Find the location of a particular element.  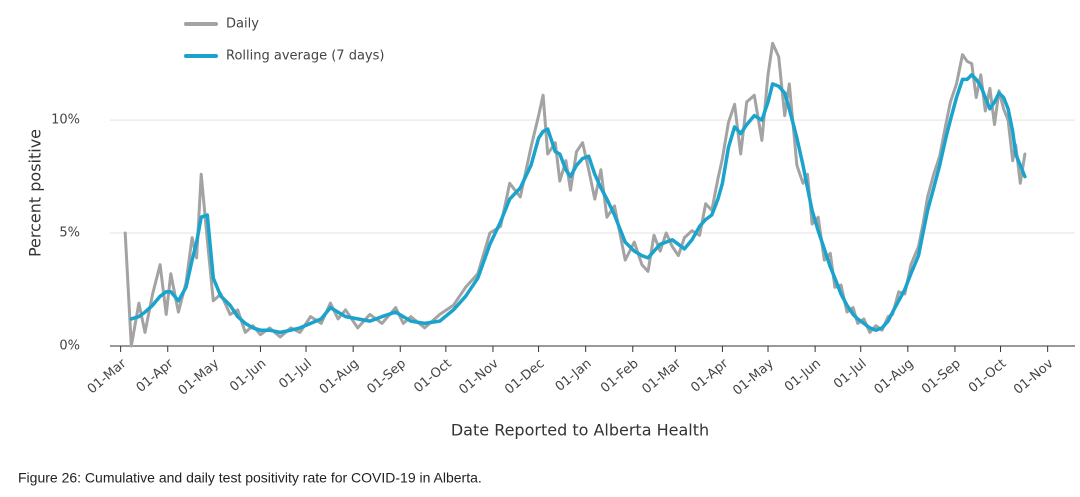

y-tick-label: 5% is located at coordinates (69, 233).